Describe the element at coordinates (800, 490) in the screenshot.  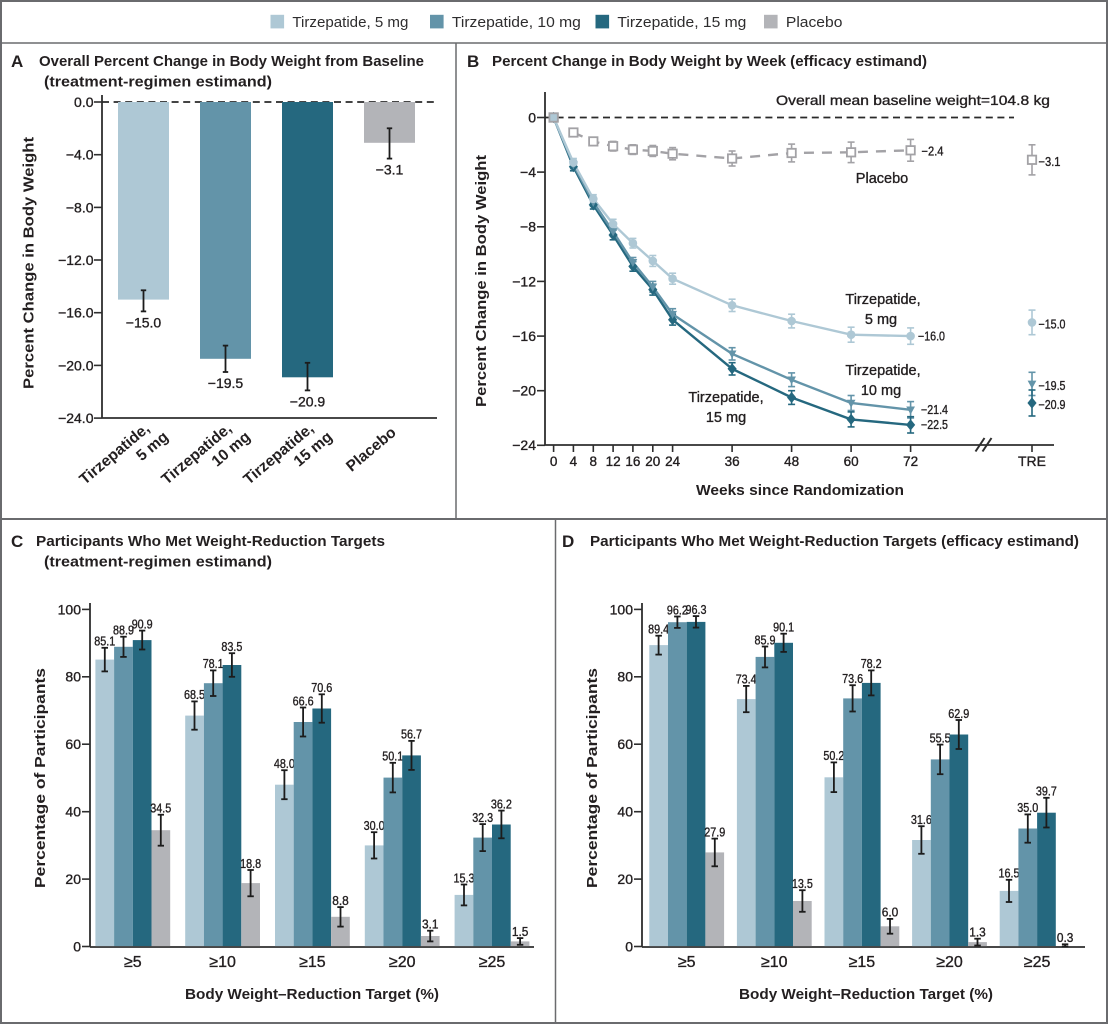
I see `svg-text: Weeks since Randomization` at that location.